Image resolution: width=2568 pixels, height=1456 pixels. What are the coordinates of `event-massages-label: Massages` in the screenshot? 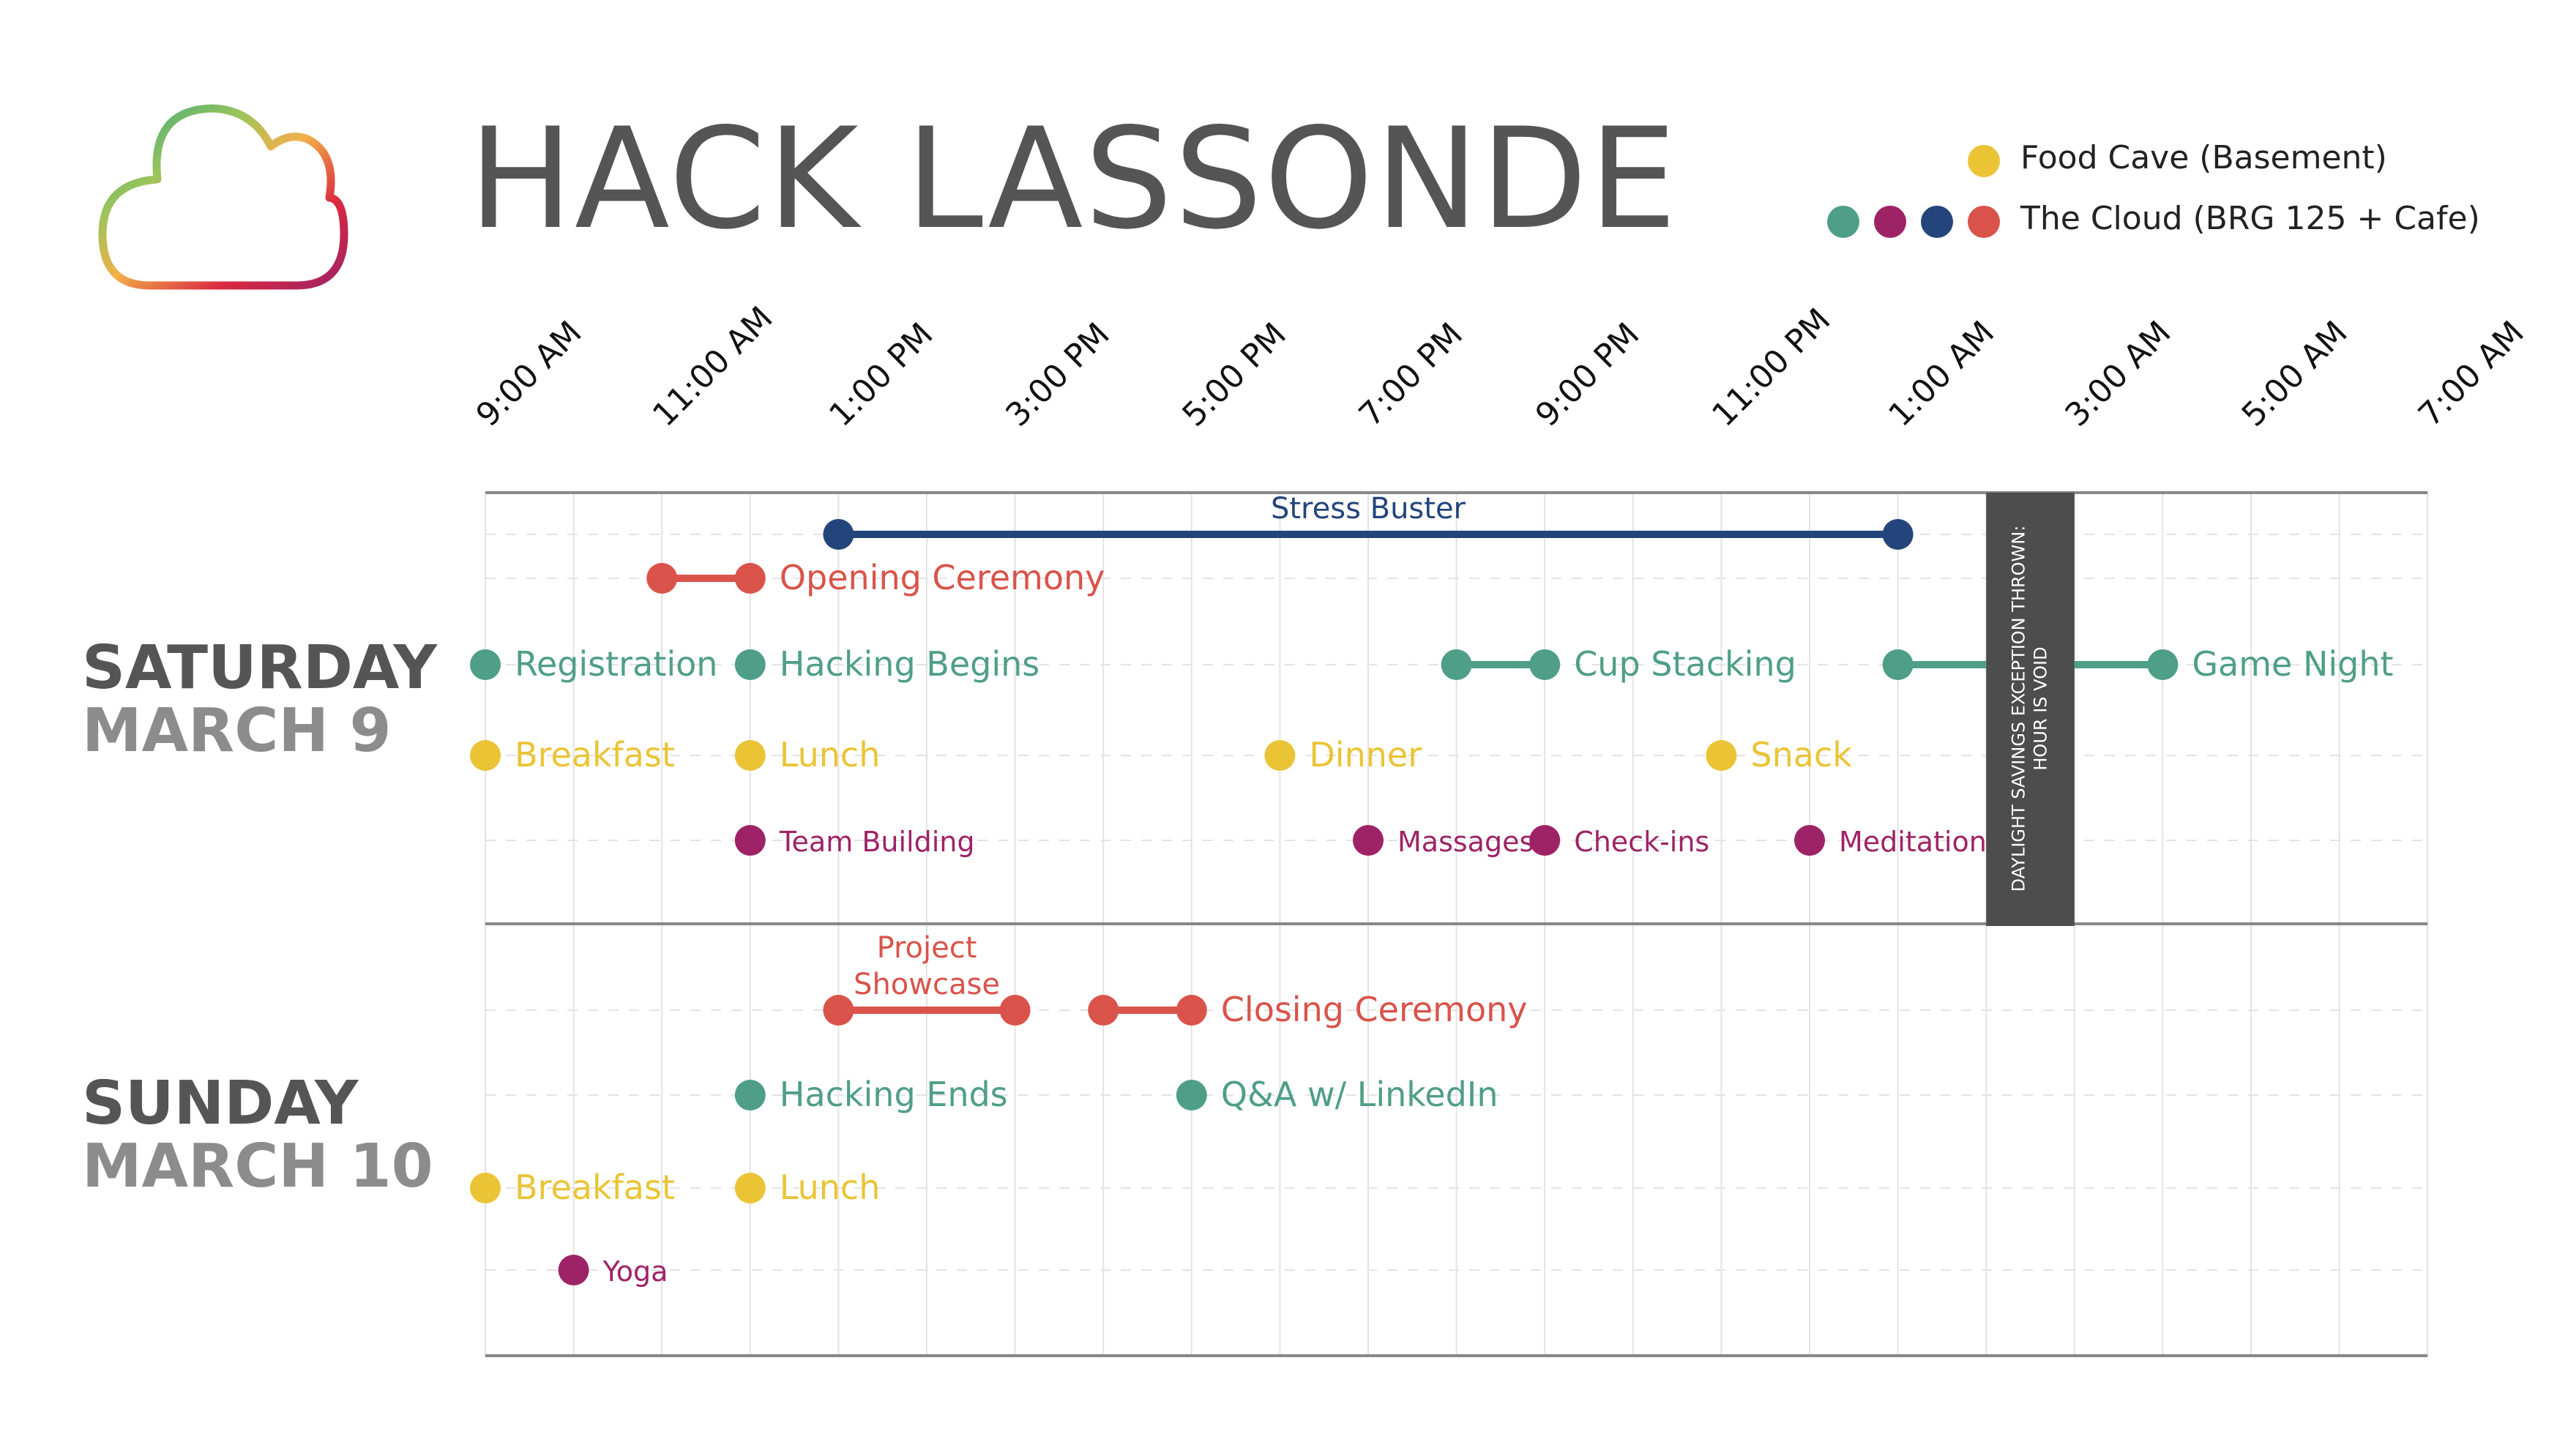 It's located at (1466, 842).